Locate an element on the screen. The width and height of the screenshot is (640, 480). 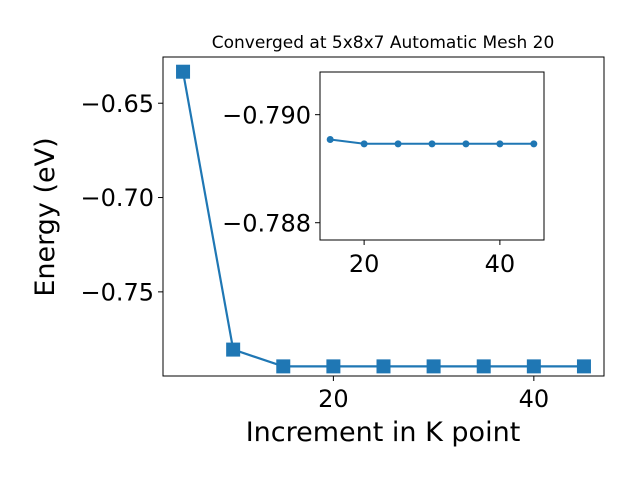
main-y-tick-label: −0.75 is located at coordinates (117, 293).